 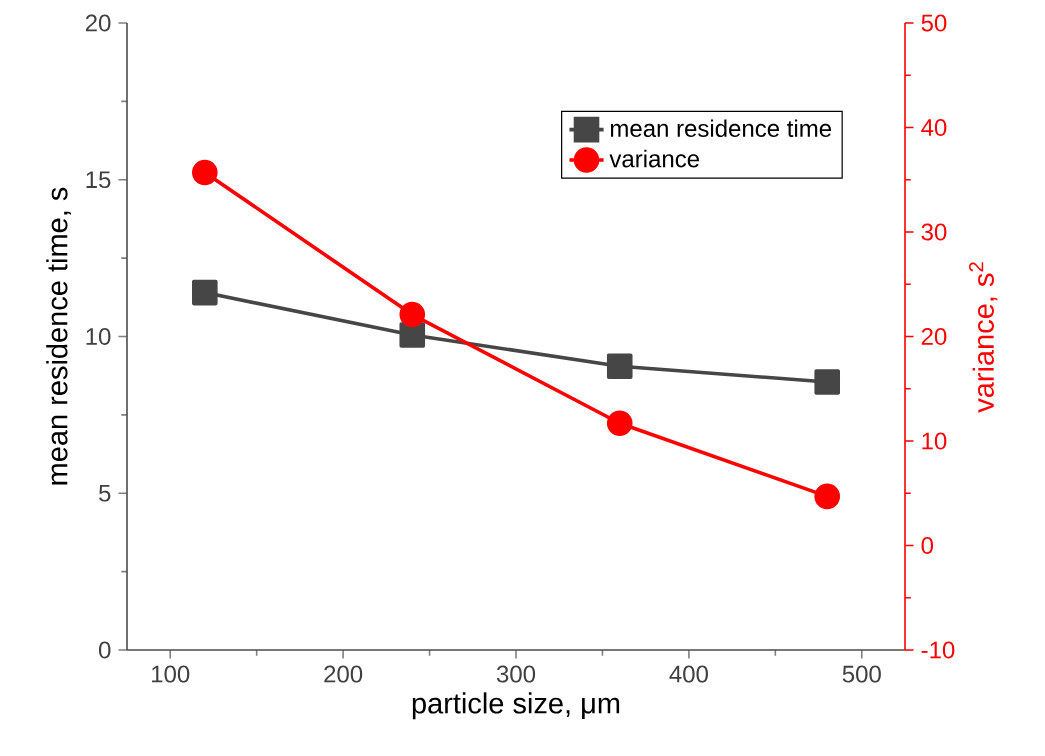 I want to click on y-tick-label: 20, so click(x=98, y=23).